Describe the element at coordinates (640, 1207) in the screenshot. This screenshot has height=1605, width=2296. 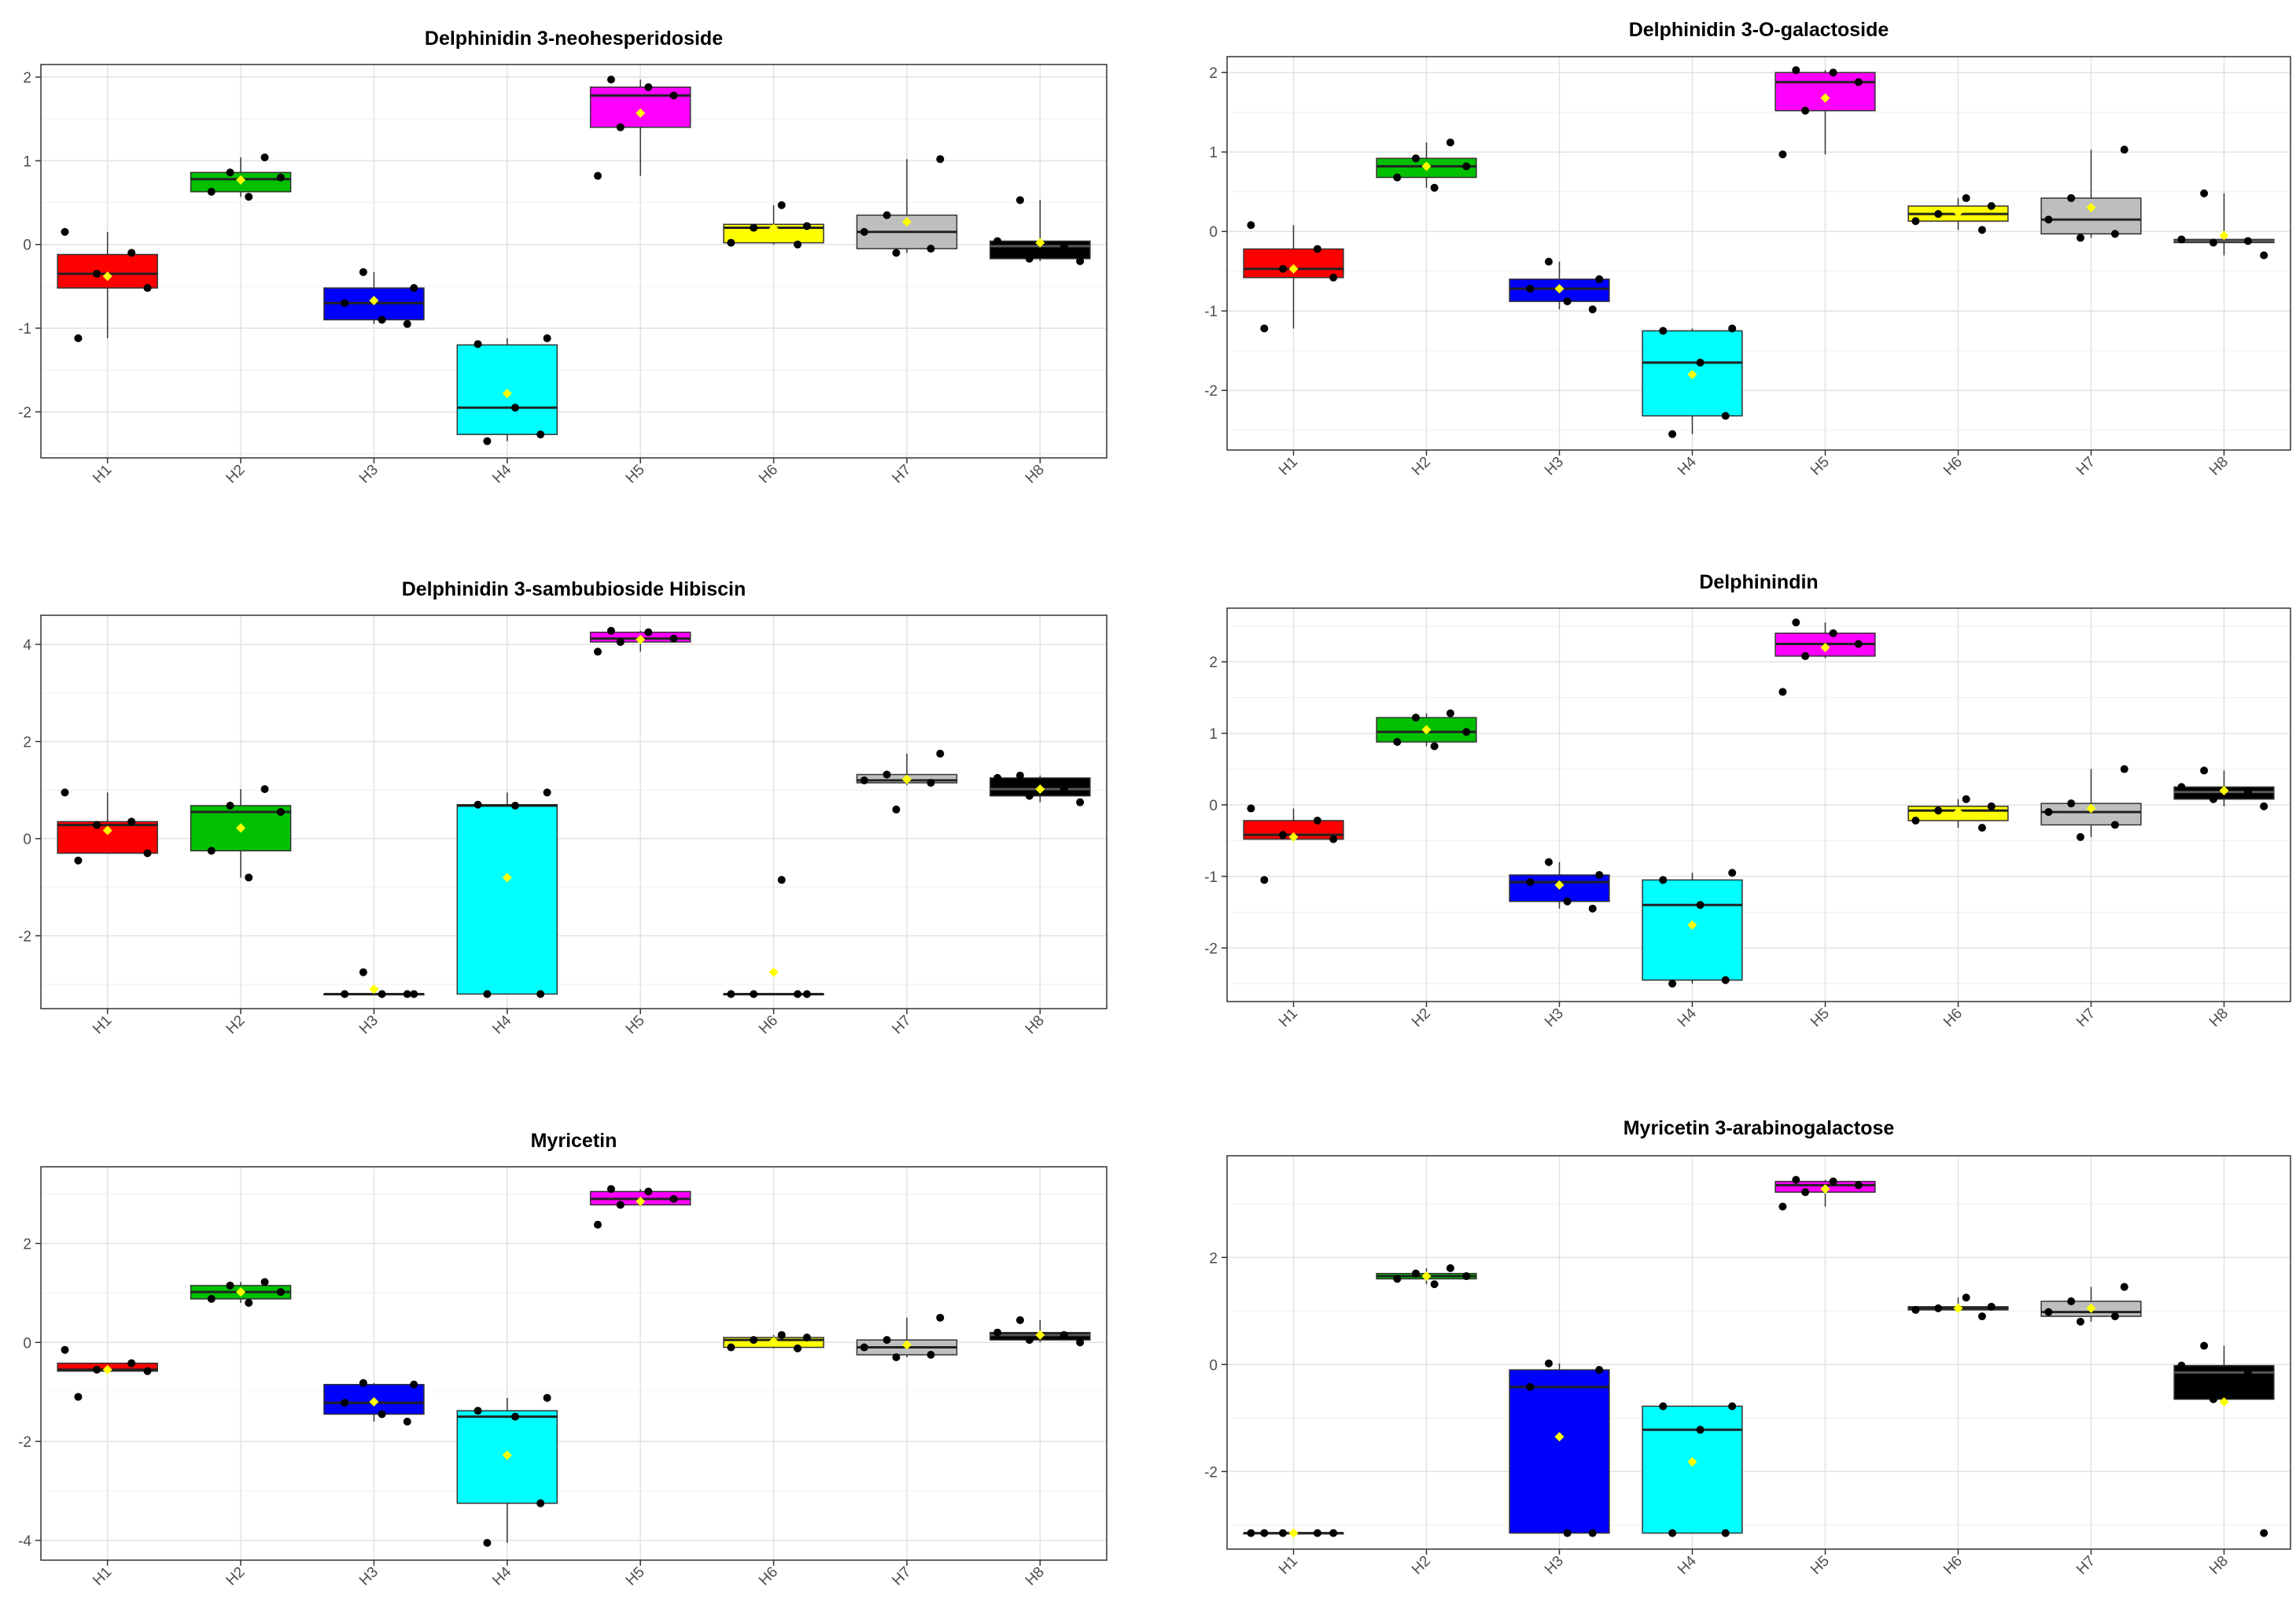
I see `box-H5` at that location.